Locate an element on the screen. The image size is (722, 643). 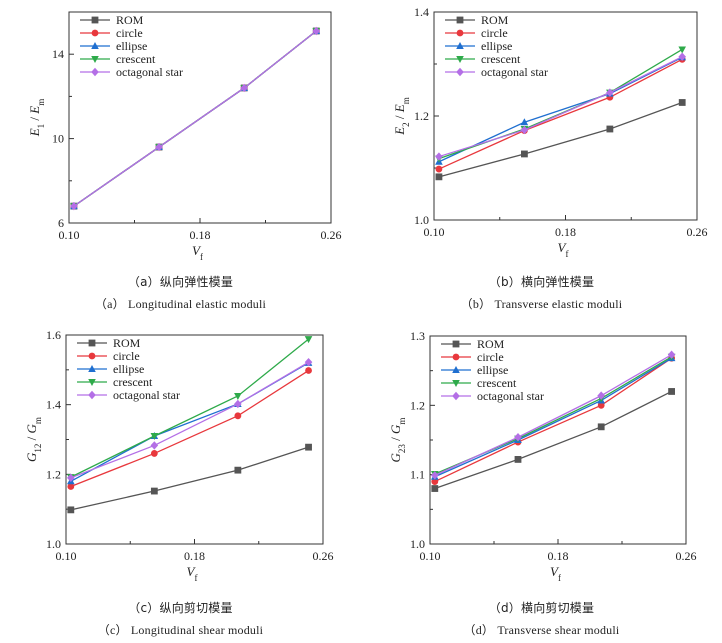
y-axis-label: E1 / Em is located at coordinates (36, 118).